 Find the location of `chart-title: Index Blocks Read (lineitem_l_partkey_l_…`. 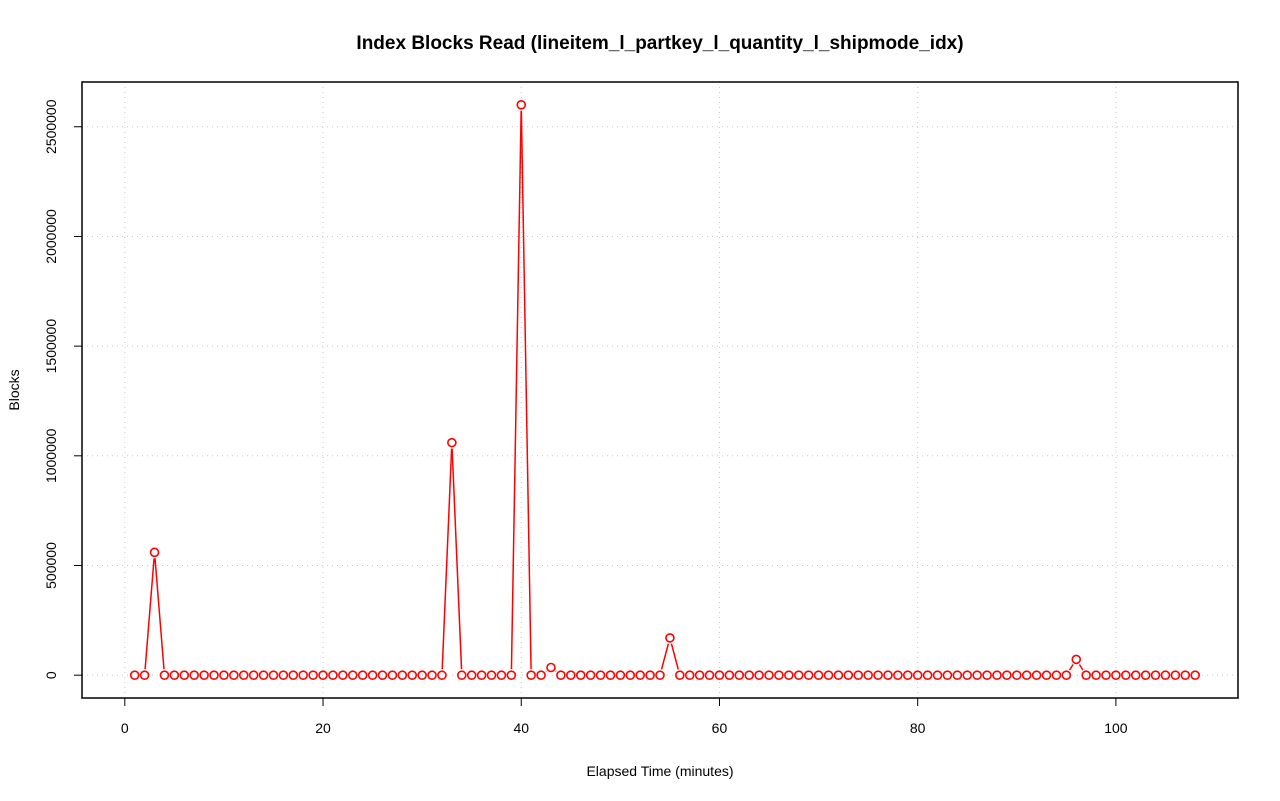

chart-title: Index Blocks Read (lineitem_l_partkey_l_… is located at coordinates (659, 43).